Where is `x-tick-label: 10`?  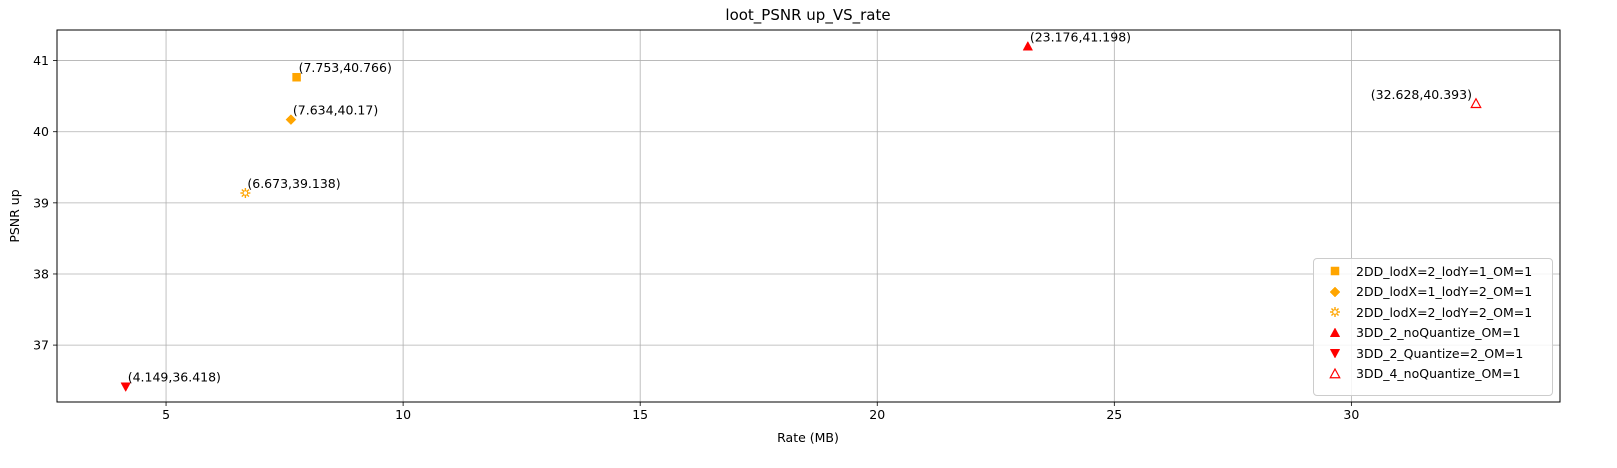
x-tick-label: 10 is located at coordinates (403, 414).